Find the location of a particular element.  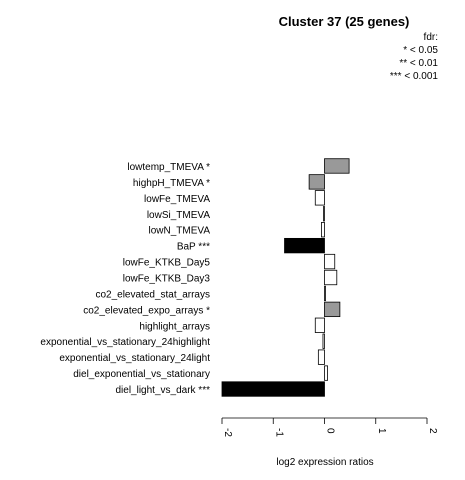

x-tick-label: 1 is located at coordinates (381, 431).